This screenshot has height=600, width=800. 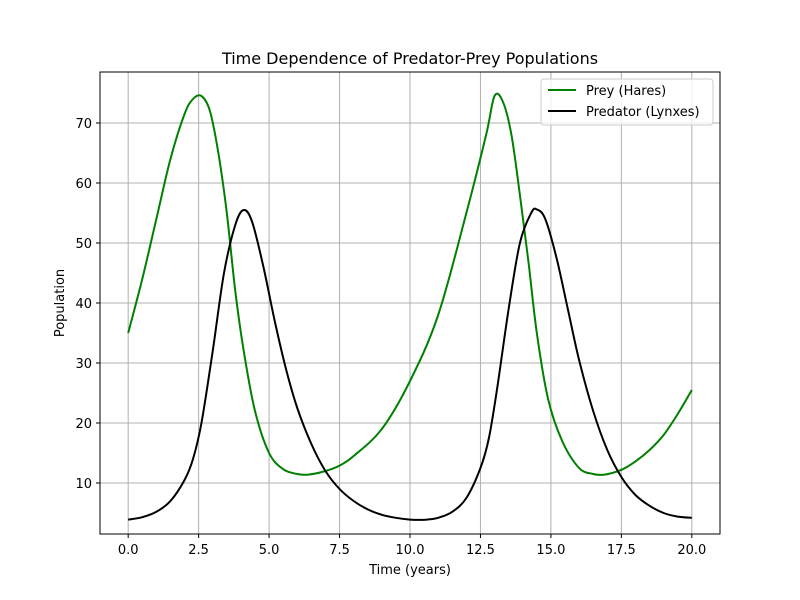 What do you see at coordinates (83, 304) in the screenshot?
I see `y-tick-label: 40` at bounding box center [83, 304].